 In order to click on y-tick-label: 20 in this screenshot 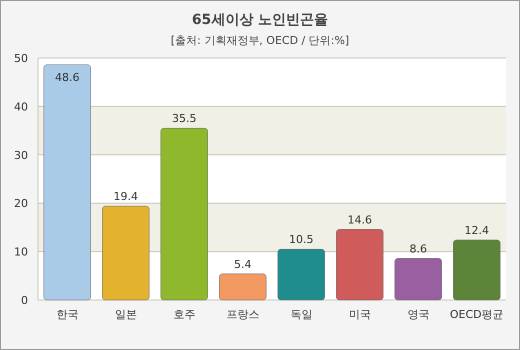, I will do `click(21, 203)`.